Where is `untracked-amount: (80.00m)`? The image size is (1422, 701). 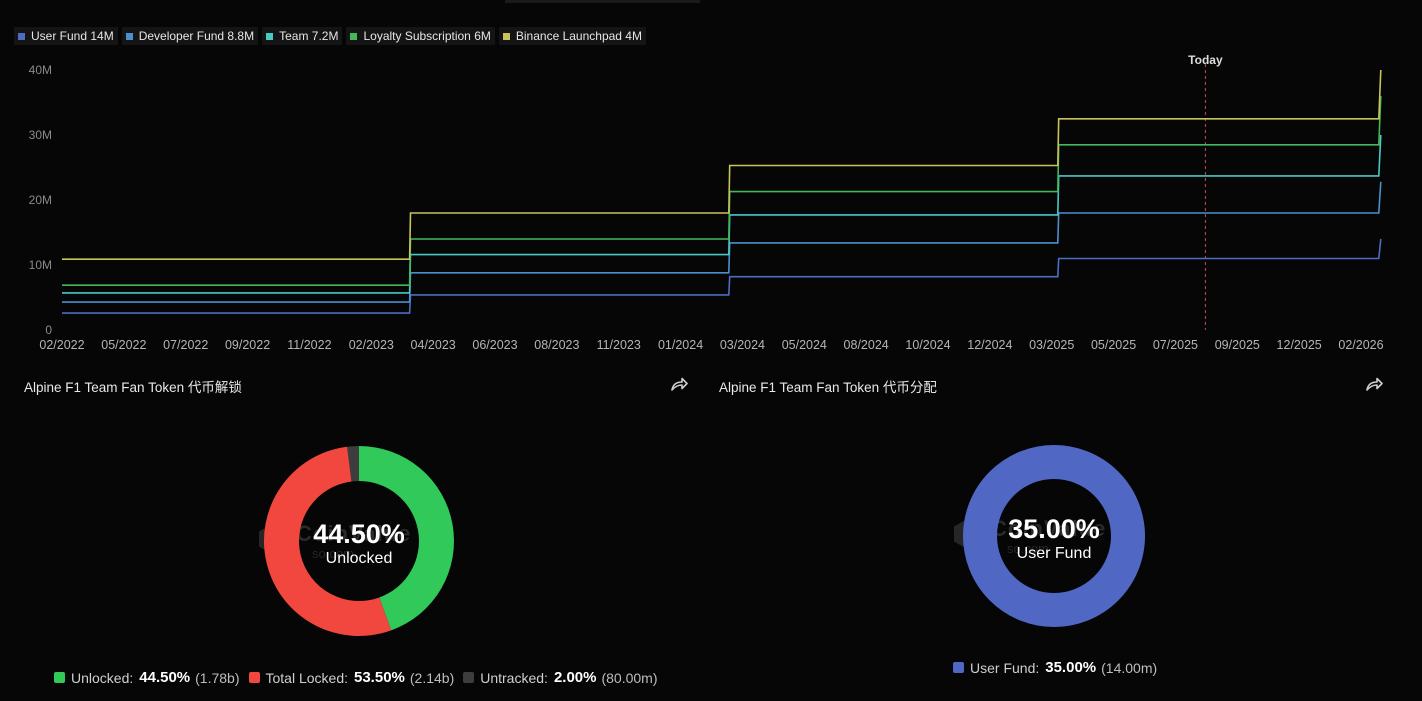
untracked-amount: (80.00m) is located at coordinates (629, 677).